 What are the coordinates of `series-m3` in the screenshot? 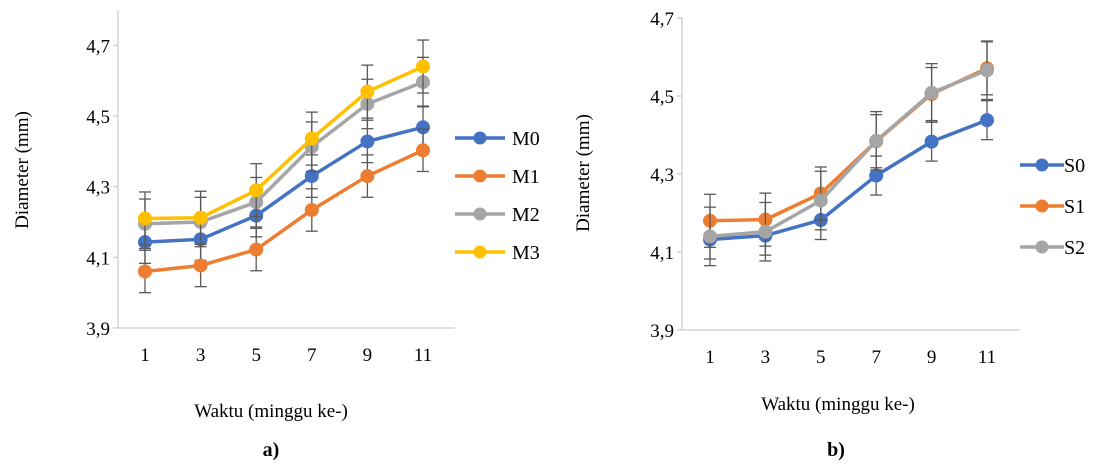 It's located at (284, 142).